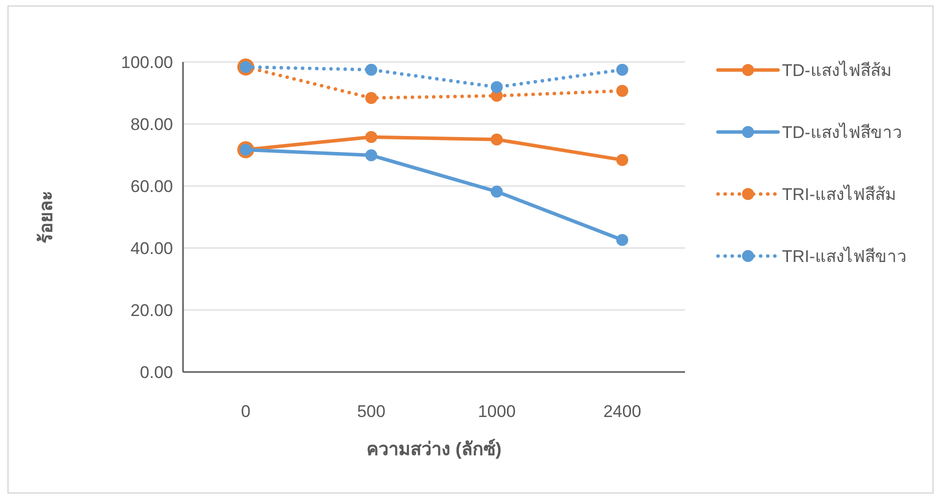 Image resolution: width=941 pixels, height=499 pixels. What do you see at coordinates (622, 411) in the screenshot?
I see `x-tick-label: 2400` at bounding box center [622, 411].